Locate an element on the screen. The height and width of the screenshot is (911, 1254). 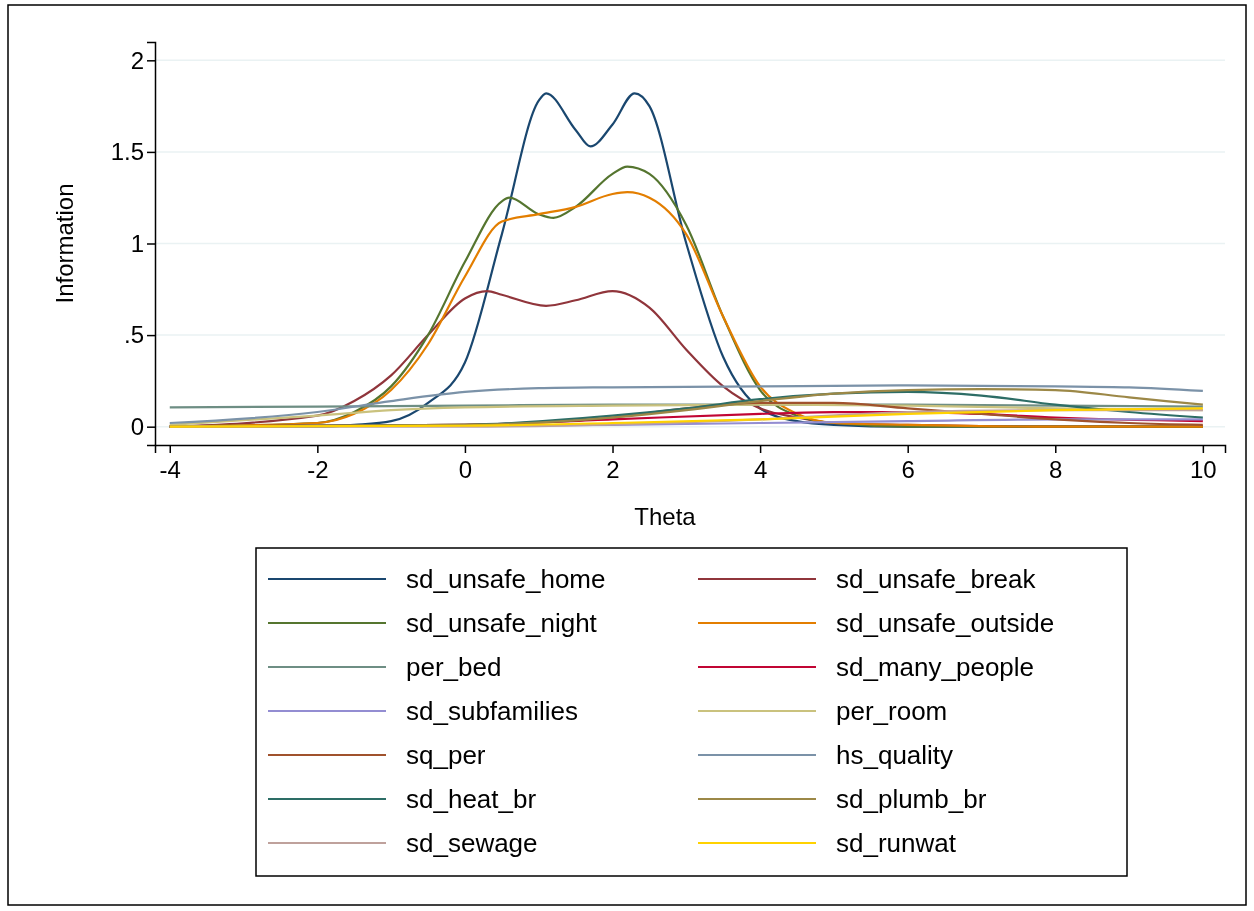
y-tick-label: 2 is located at coordinates (137, 60).